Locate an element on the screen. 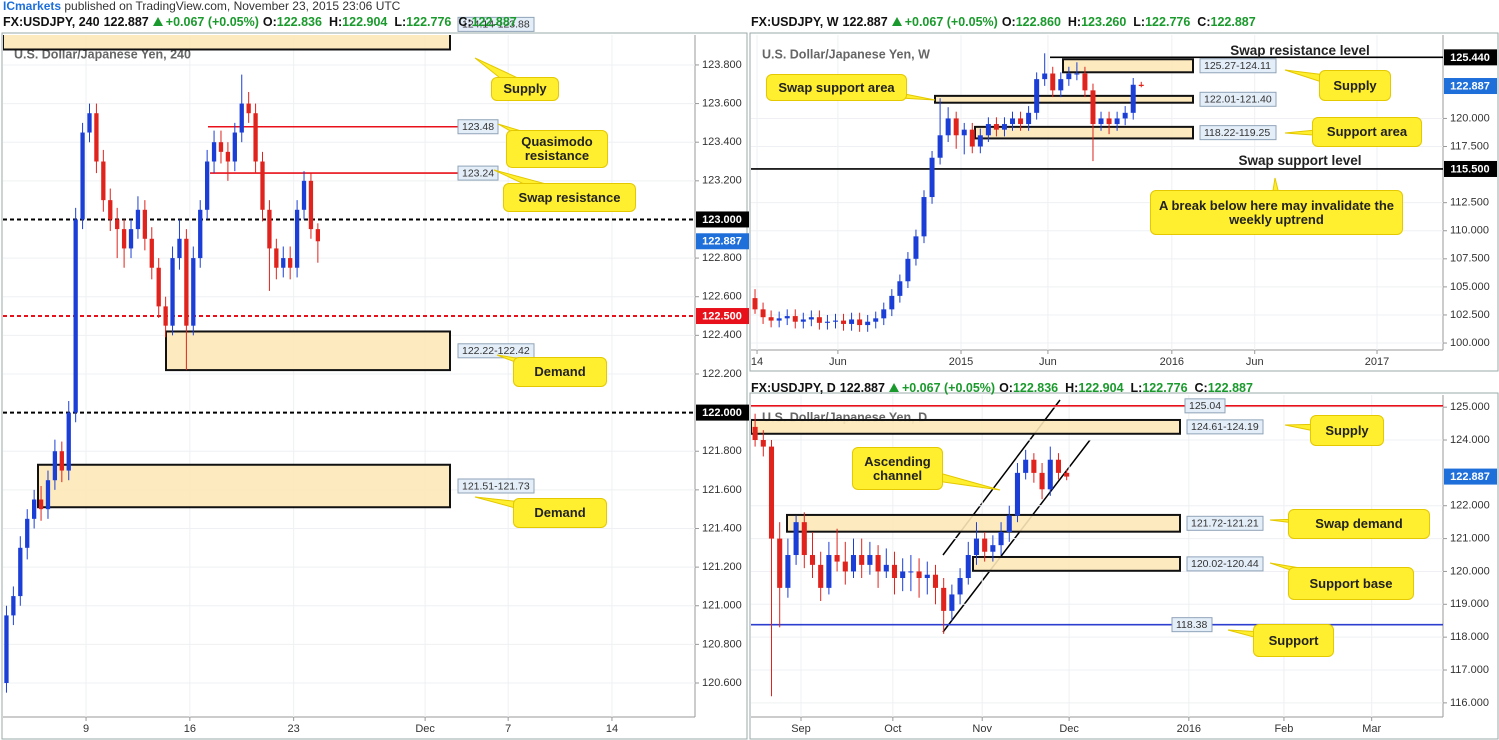  x-tick-label: 2015 is located at coordinates (961, 362).